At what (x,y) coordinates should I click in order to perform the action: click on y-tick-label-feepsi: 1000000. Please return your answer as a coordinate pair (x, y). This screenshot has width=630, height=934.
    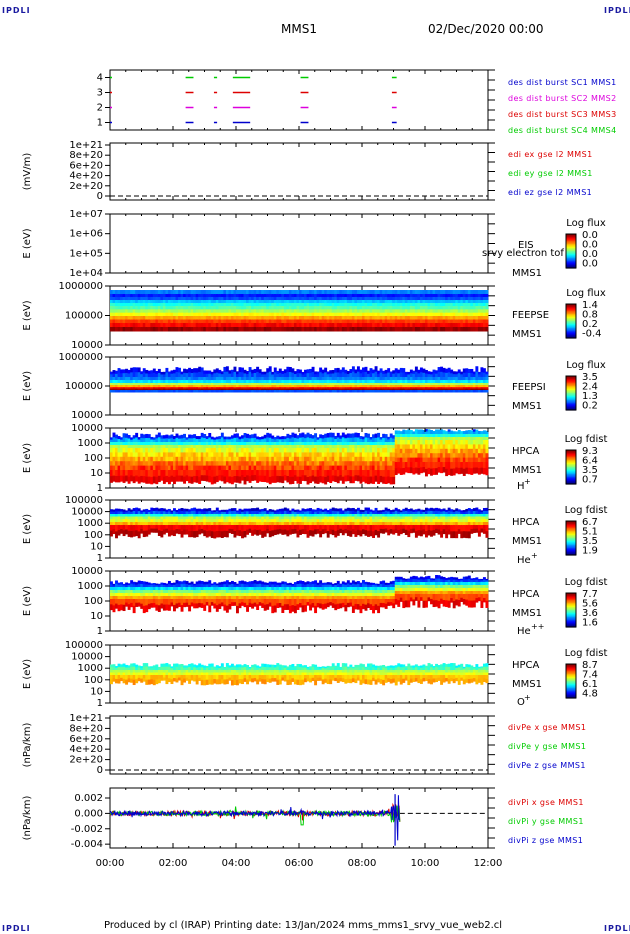
    Looking at the image, I should click on (80, 357).